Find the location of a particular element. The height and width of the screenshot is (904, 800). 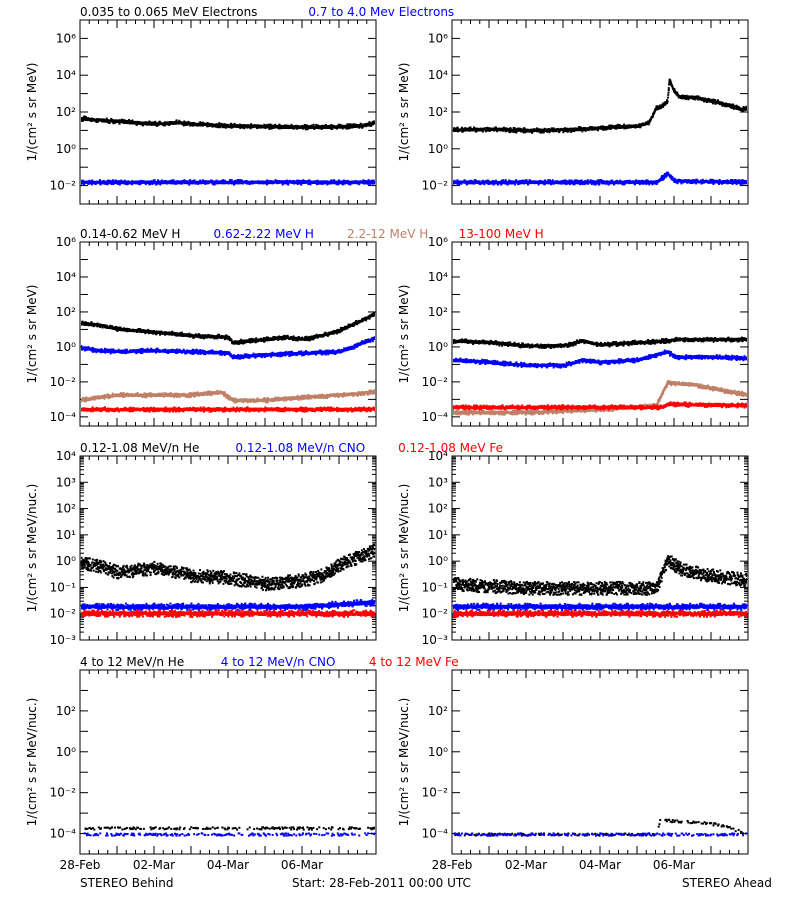

panel-2: 10⁻² 10⁰ 10² 10⁴ 10⁶ 1/(cm² s sr MeV) is located at coordinates (573, 112).